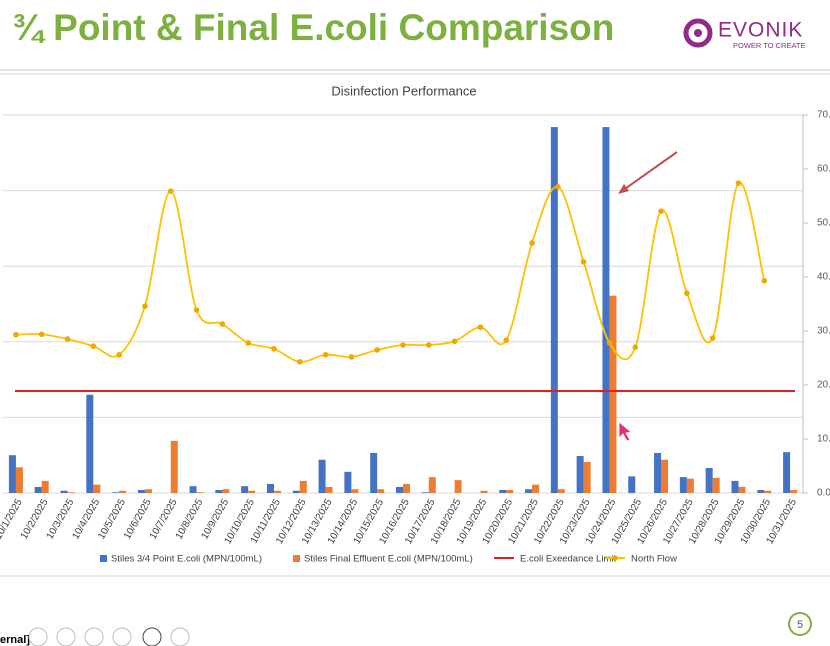 The height and width of the screenshot is (646, 830). What do you see at coordinates (15, 640) in the screenshot?
I see `footer-tag: ernal]` at bounding box center [15, 640].